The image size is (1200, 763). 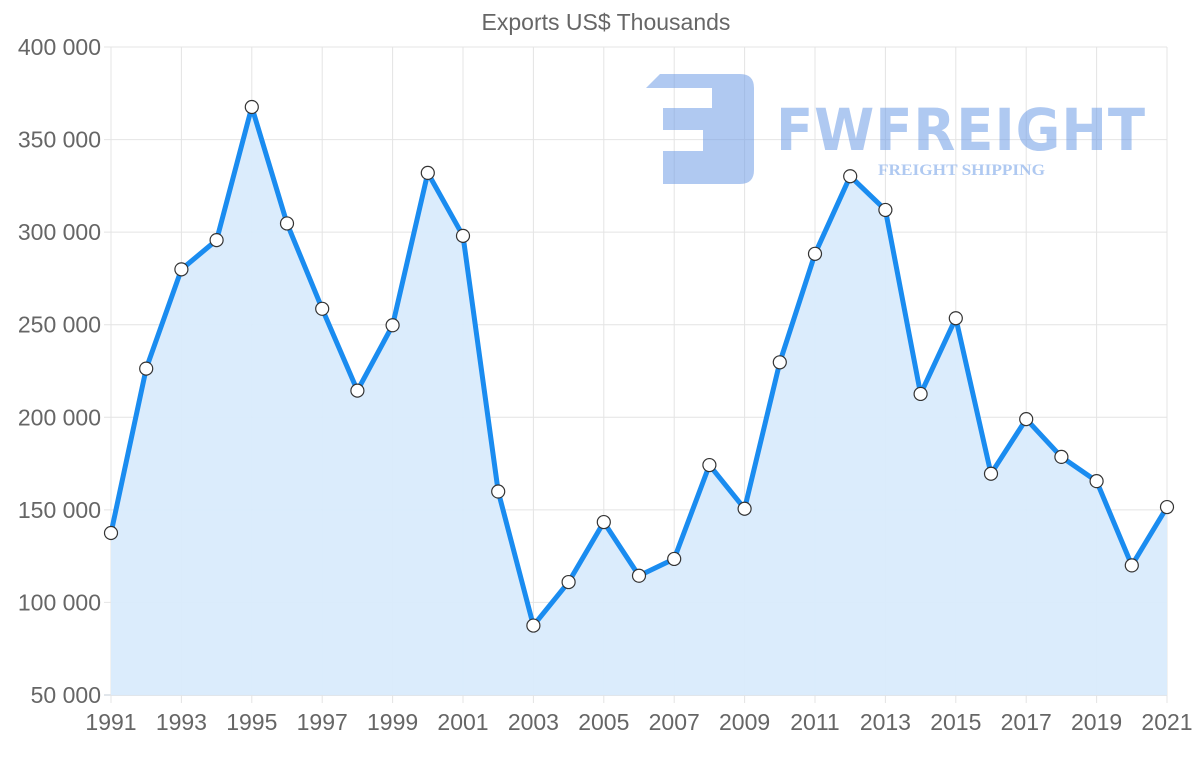 What do you see at coordinates (961, 130) in the screenshot?
I see `brand-name: FWFREIGHT` at bounding box center [961, 130].